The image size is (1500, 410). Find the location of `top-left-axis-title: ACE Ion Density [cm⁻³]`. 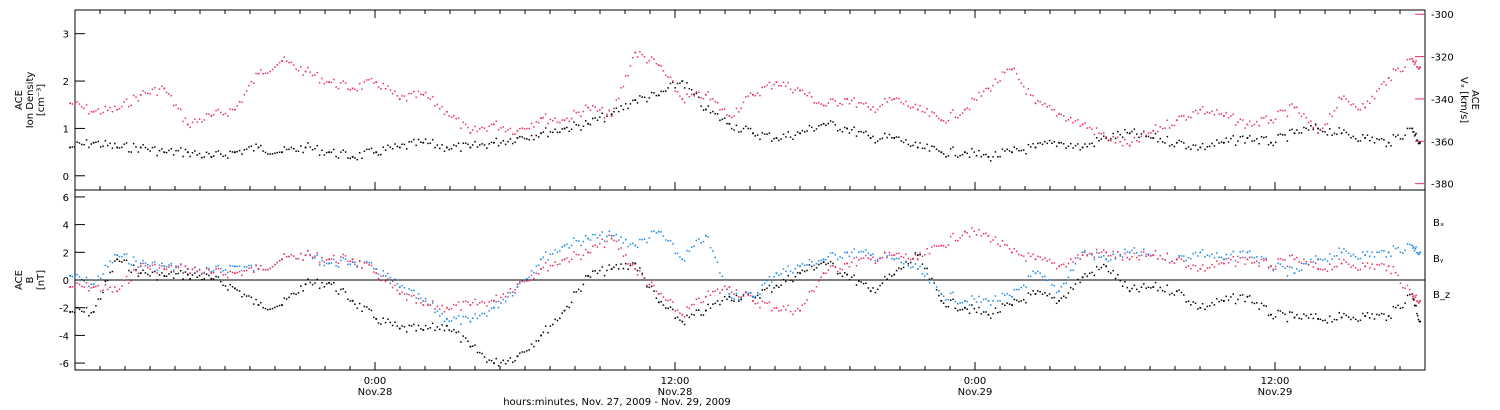

top-left-axis-title: ACE Ion Density [cm⁻³] is located at coordinates (30, 100).